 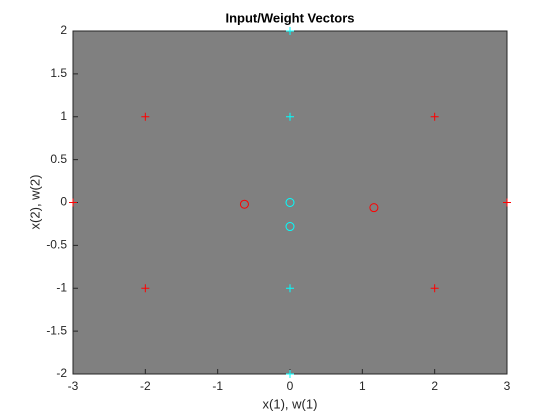 I want to click on y-tick-label: -2, so click(x=61, y=373).